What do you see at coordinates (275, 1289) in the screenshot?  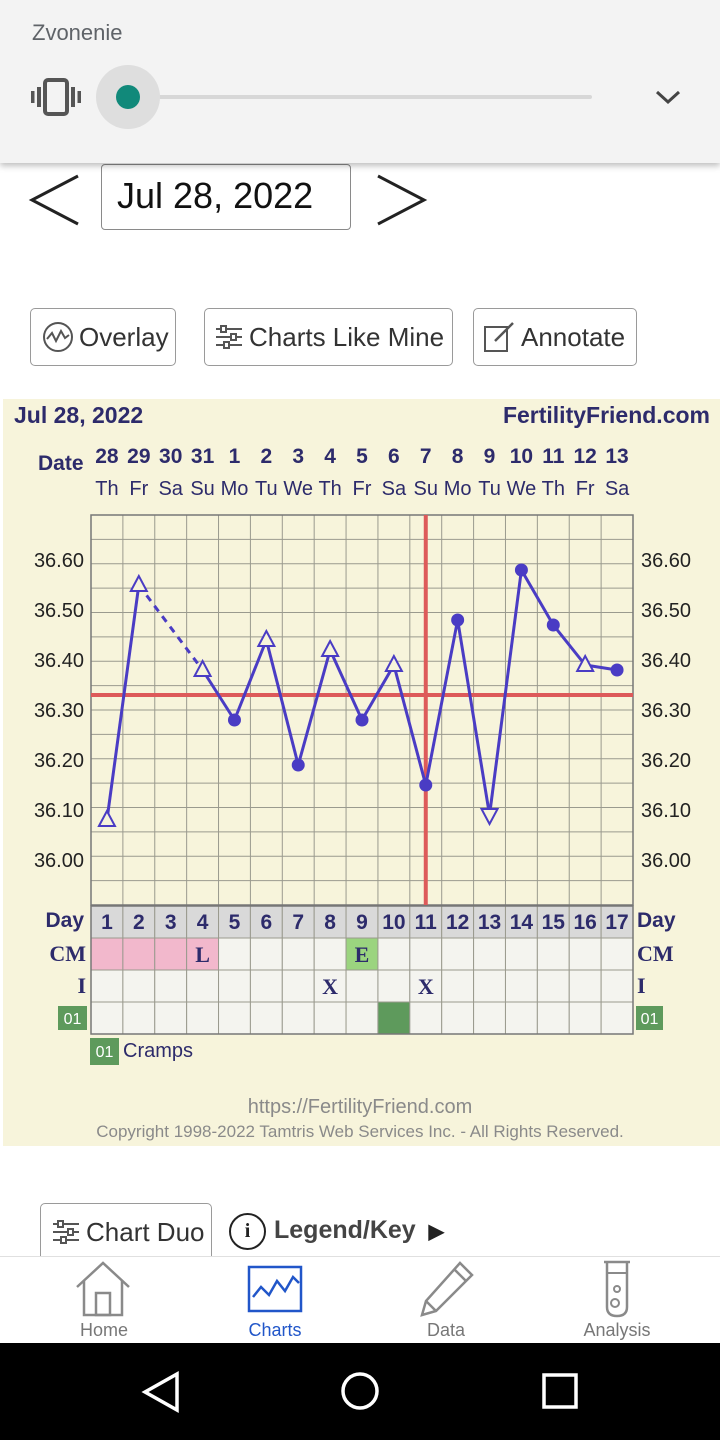 I see `line-chart-icon` at bounding box center [275, 1289].